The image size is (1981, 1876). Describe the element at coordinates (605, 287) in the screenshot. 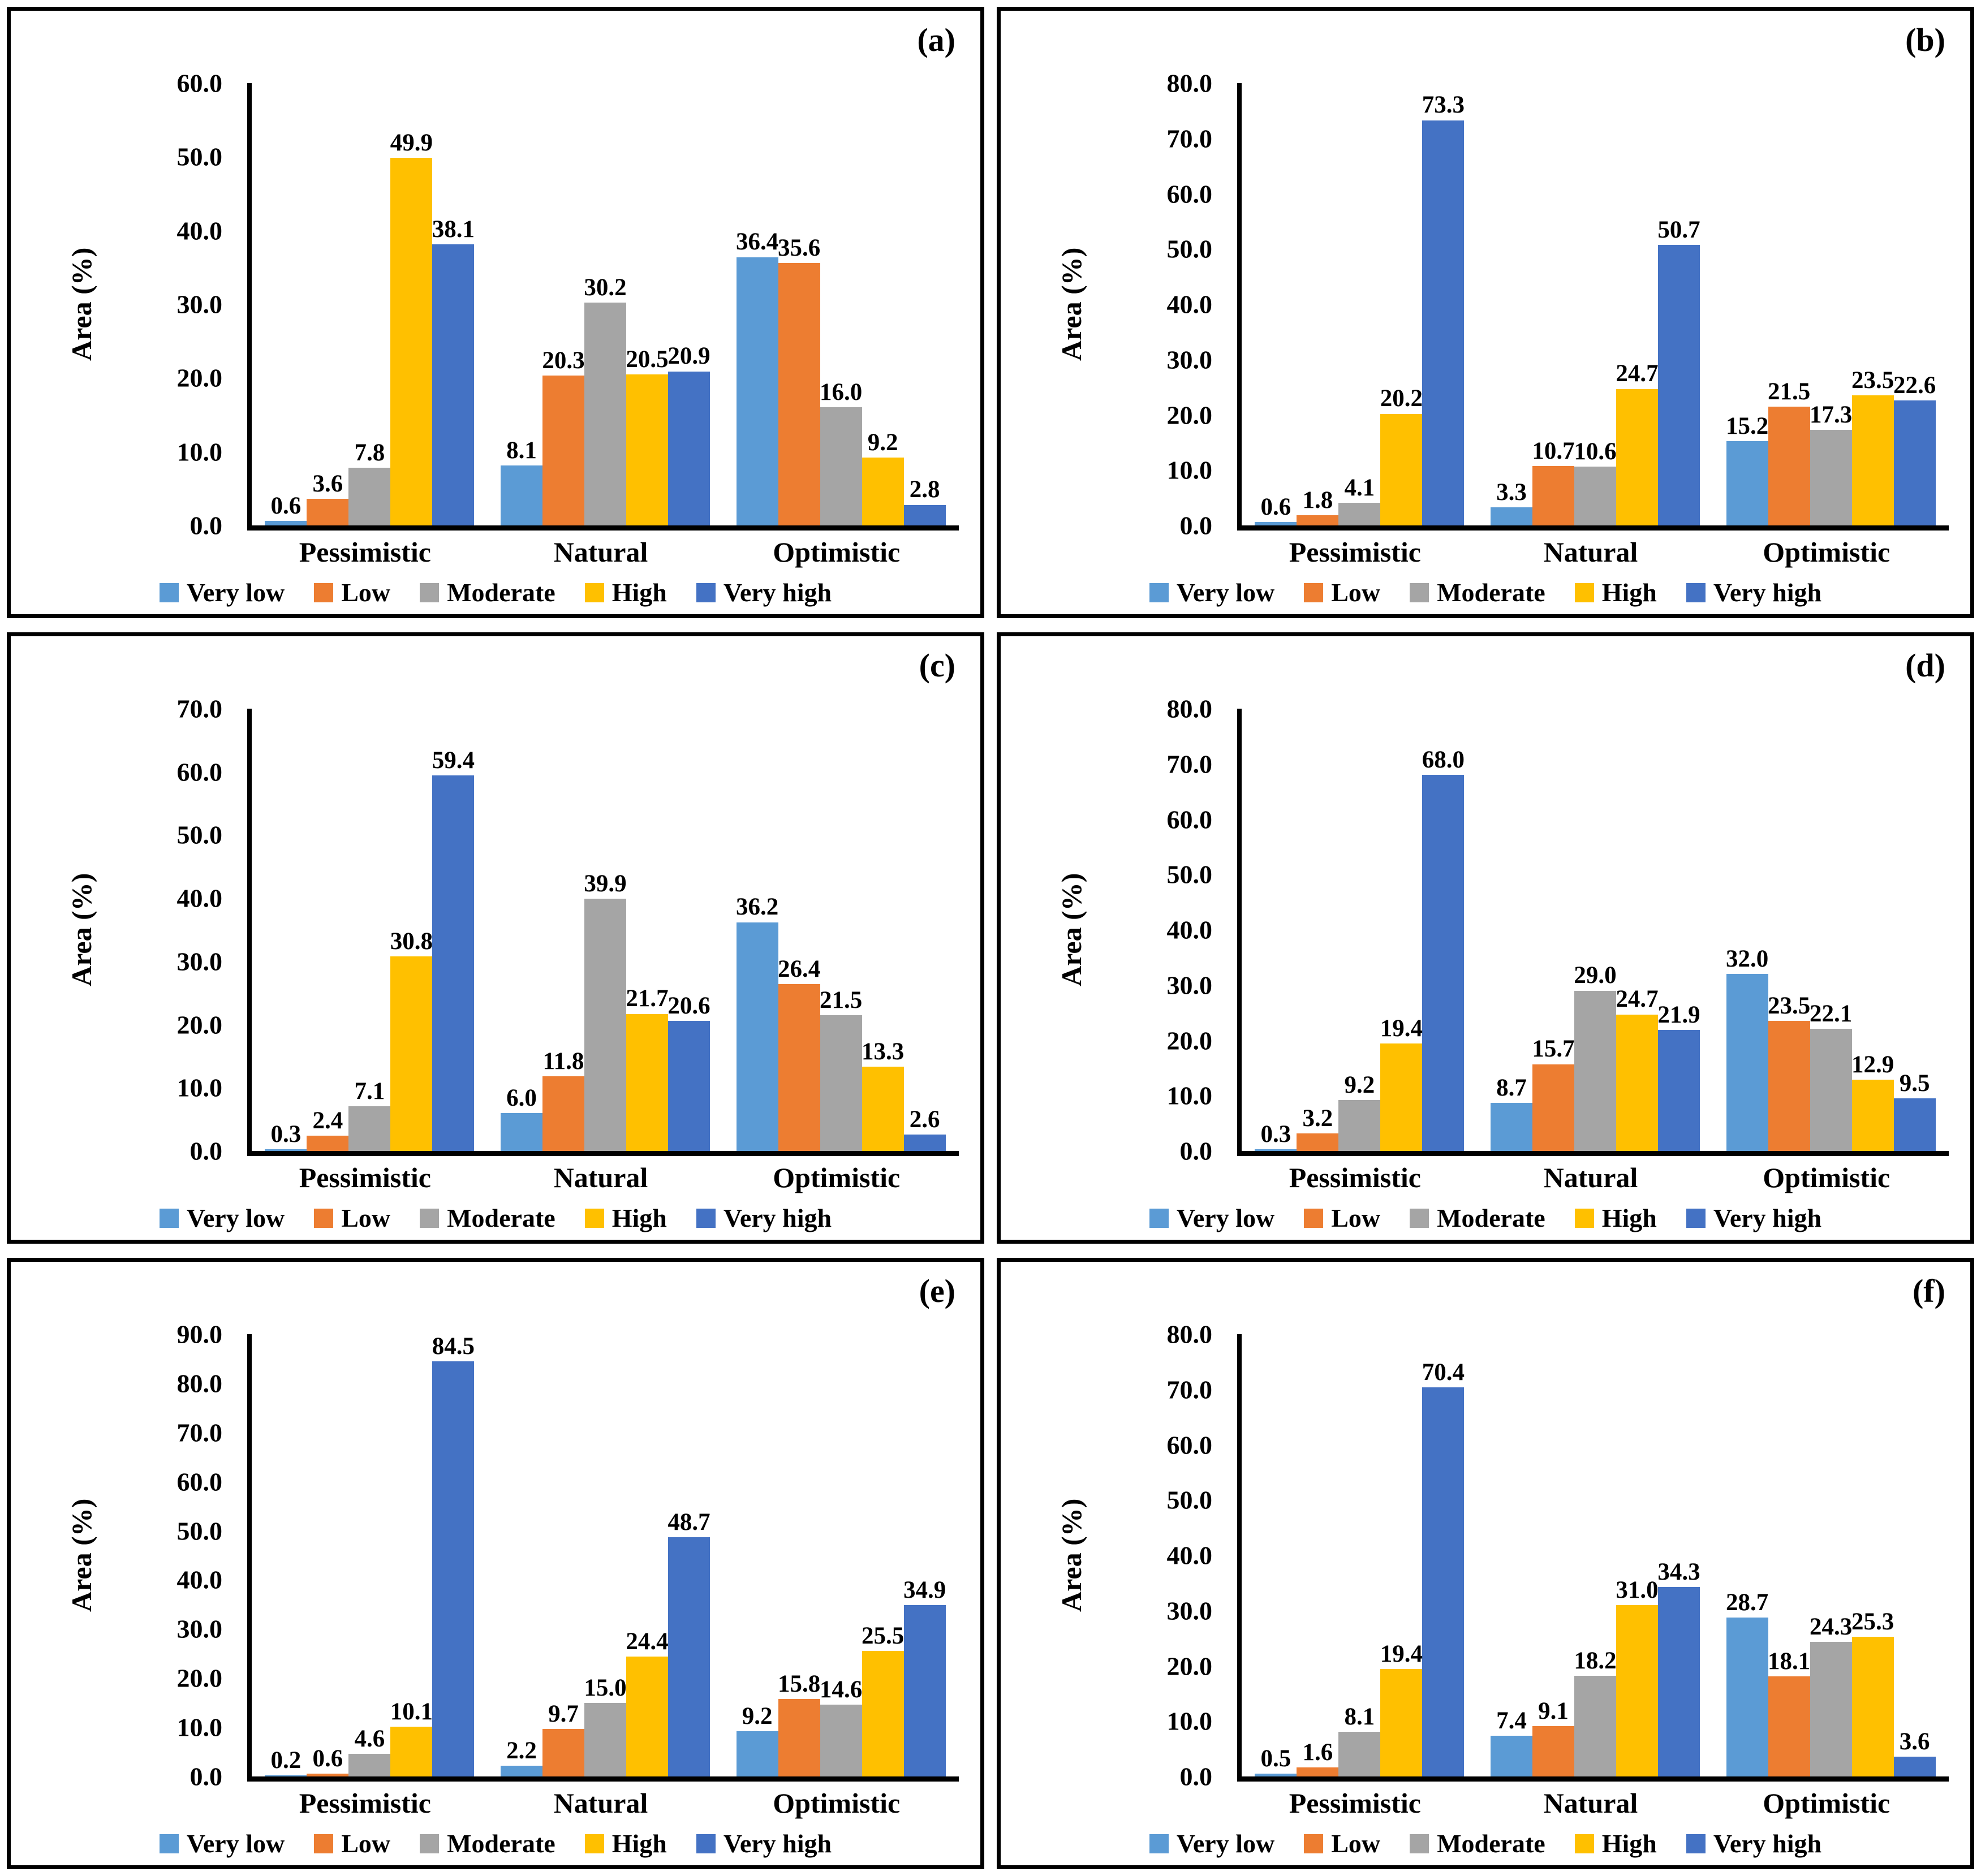

I see `bar-value-label: 30.2` at that location.